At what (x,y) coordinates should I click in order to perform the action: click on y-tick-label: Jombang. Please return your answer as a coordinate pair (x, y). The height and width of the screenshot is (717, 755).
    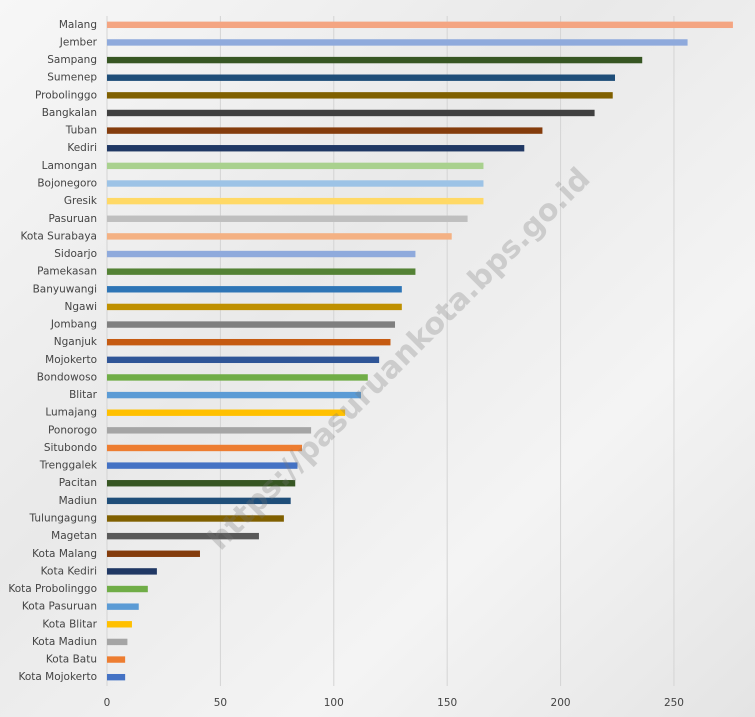
    Looking at the image, I should click on (73, 325).